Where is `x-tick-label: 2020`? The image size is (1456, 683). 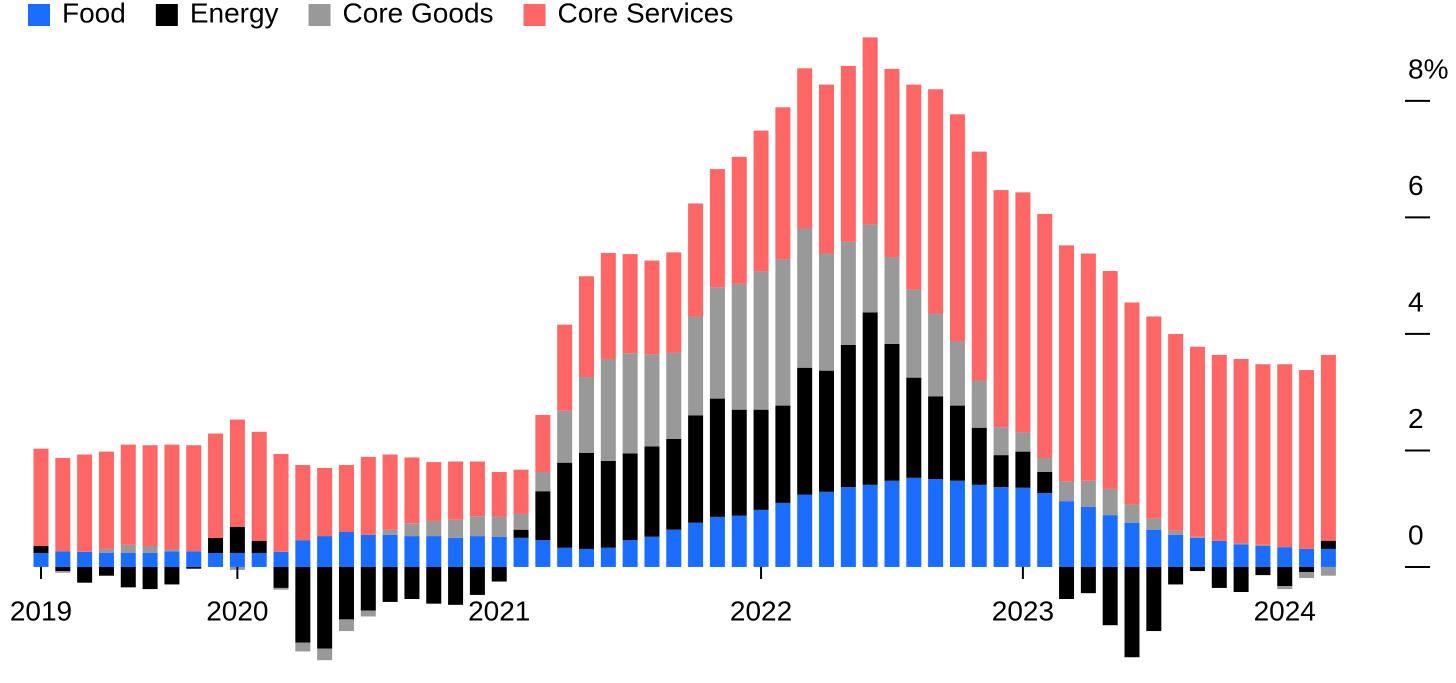
x-tick-label: 2020 is located at coordinates (237, 610).